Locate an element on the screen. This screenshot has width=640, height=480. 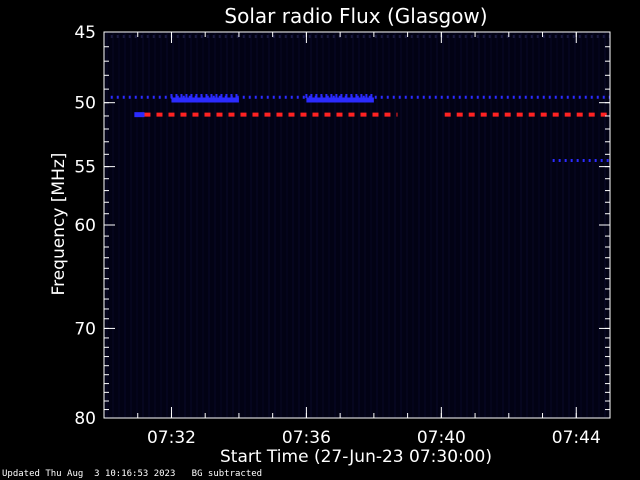
x-tick-label: 07:40 is located at coordinates (441, 438).